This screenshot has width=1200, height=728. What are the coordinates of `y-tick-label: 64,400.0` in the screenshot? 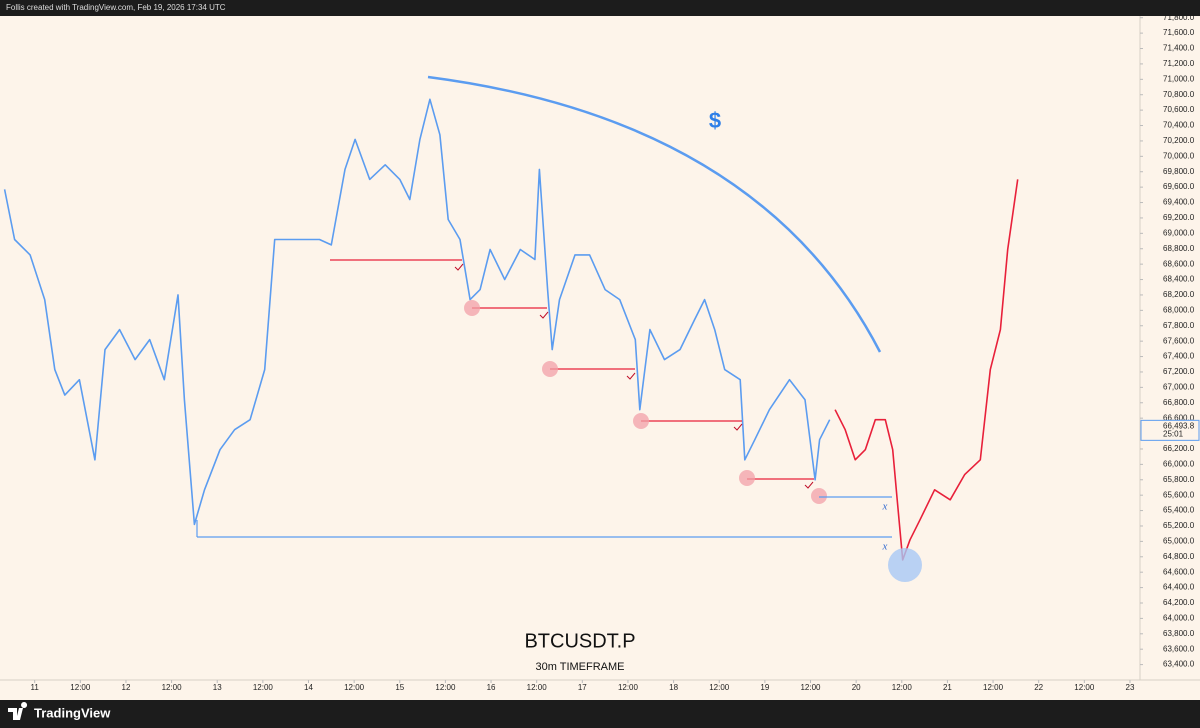 It's located at (1179, 587).